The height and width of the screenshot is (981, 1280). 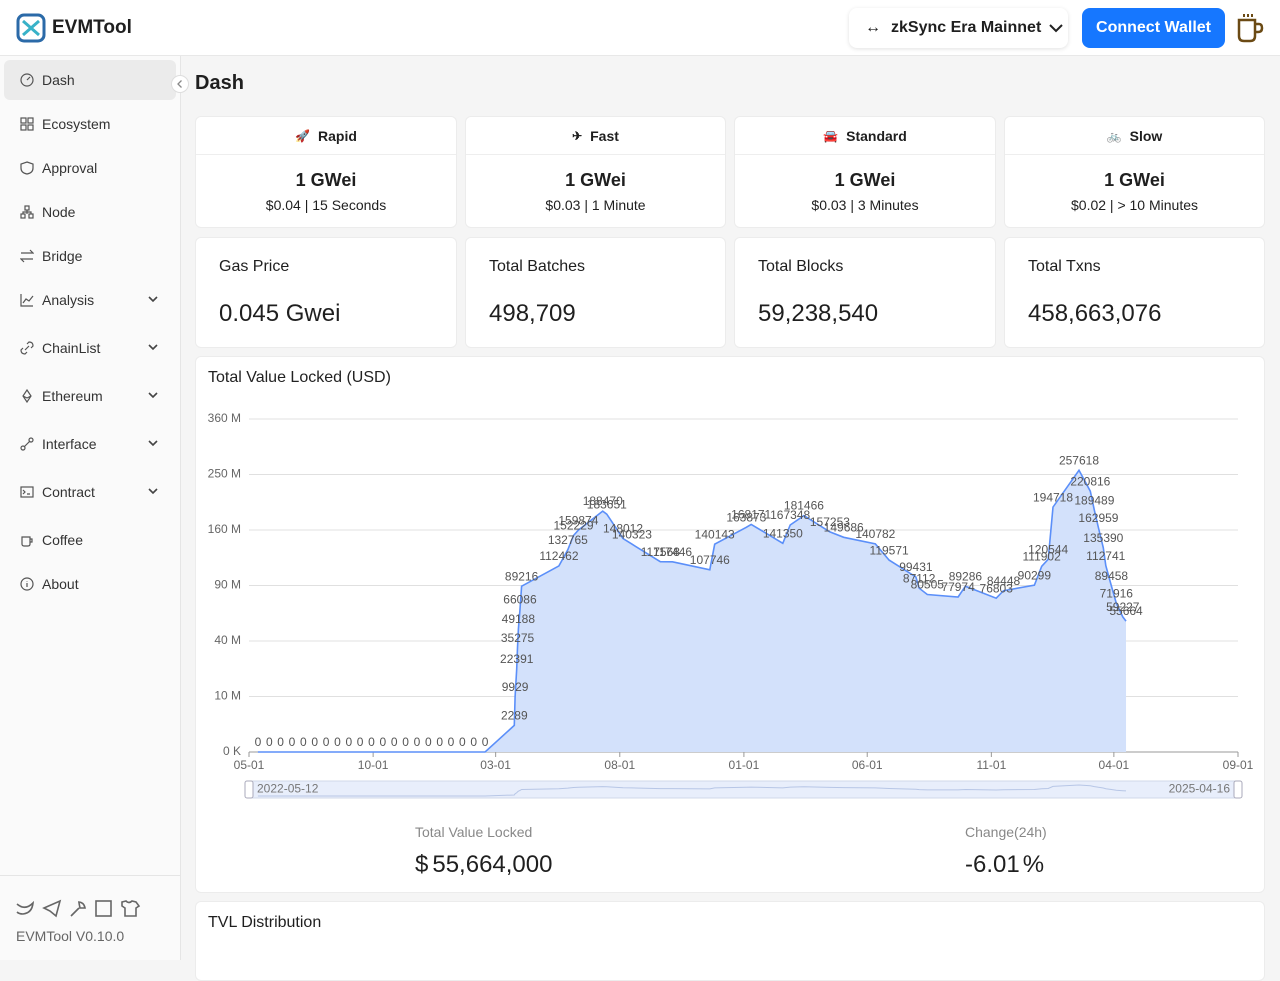 What do you see at coordinates (180, 84) in the screenshot?
I see `collapse-toggle` at bounding box center [180, 84].